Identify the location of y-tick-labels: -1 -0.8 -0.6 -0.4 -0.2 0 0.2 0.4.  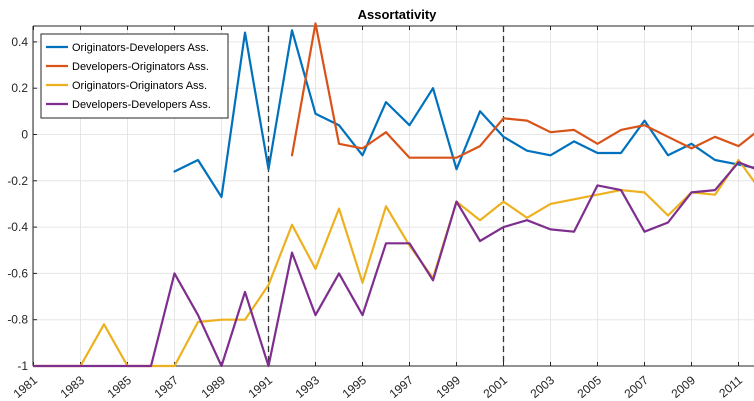
(17, 204).